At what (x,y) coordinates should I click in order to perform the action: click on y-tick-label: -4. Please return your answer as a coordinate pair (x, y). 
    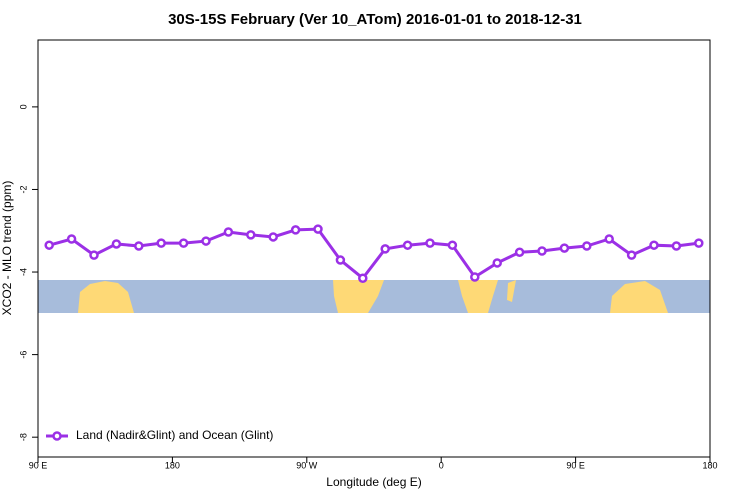
    Looking at the image, I should click on (23, 272).